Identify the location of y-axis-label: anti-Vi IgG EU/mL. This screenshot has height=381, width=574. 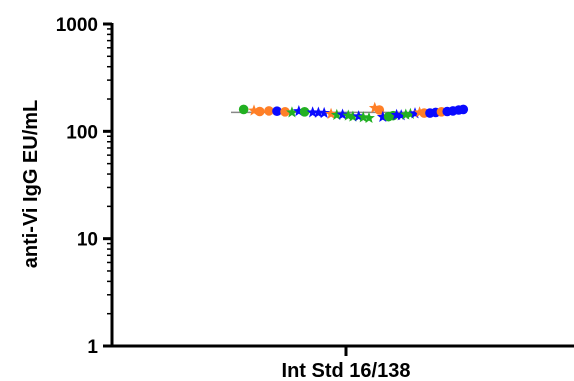
(31, 184).